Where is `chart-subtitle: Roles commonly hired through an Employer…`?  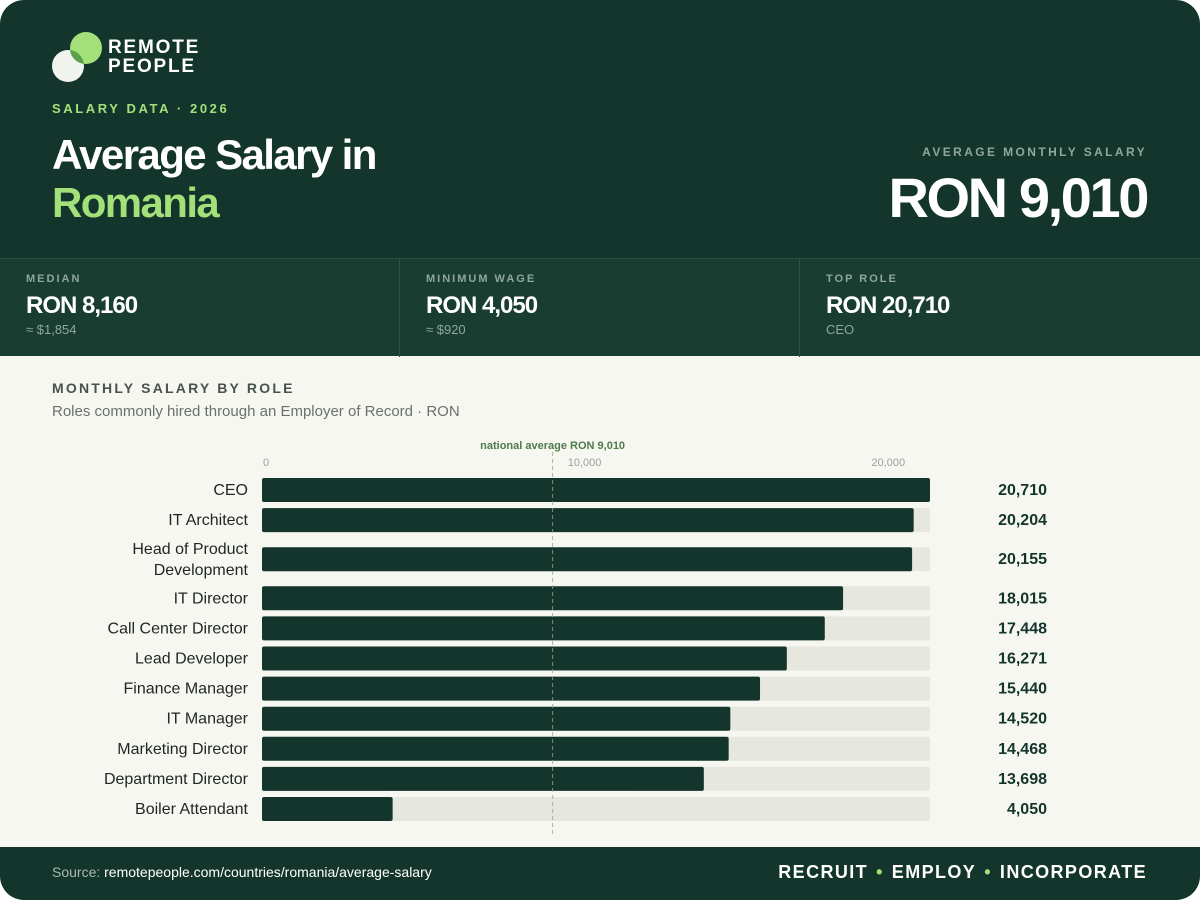
chart-subtitle: Roles commonly hired through an Employer… is located at coordinates (256, 411).